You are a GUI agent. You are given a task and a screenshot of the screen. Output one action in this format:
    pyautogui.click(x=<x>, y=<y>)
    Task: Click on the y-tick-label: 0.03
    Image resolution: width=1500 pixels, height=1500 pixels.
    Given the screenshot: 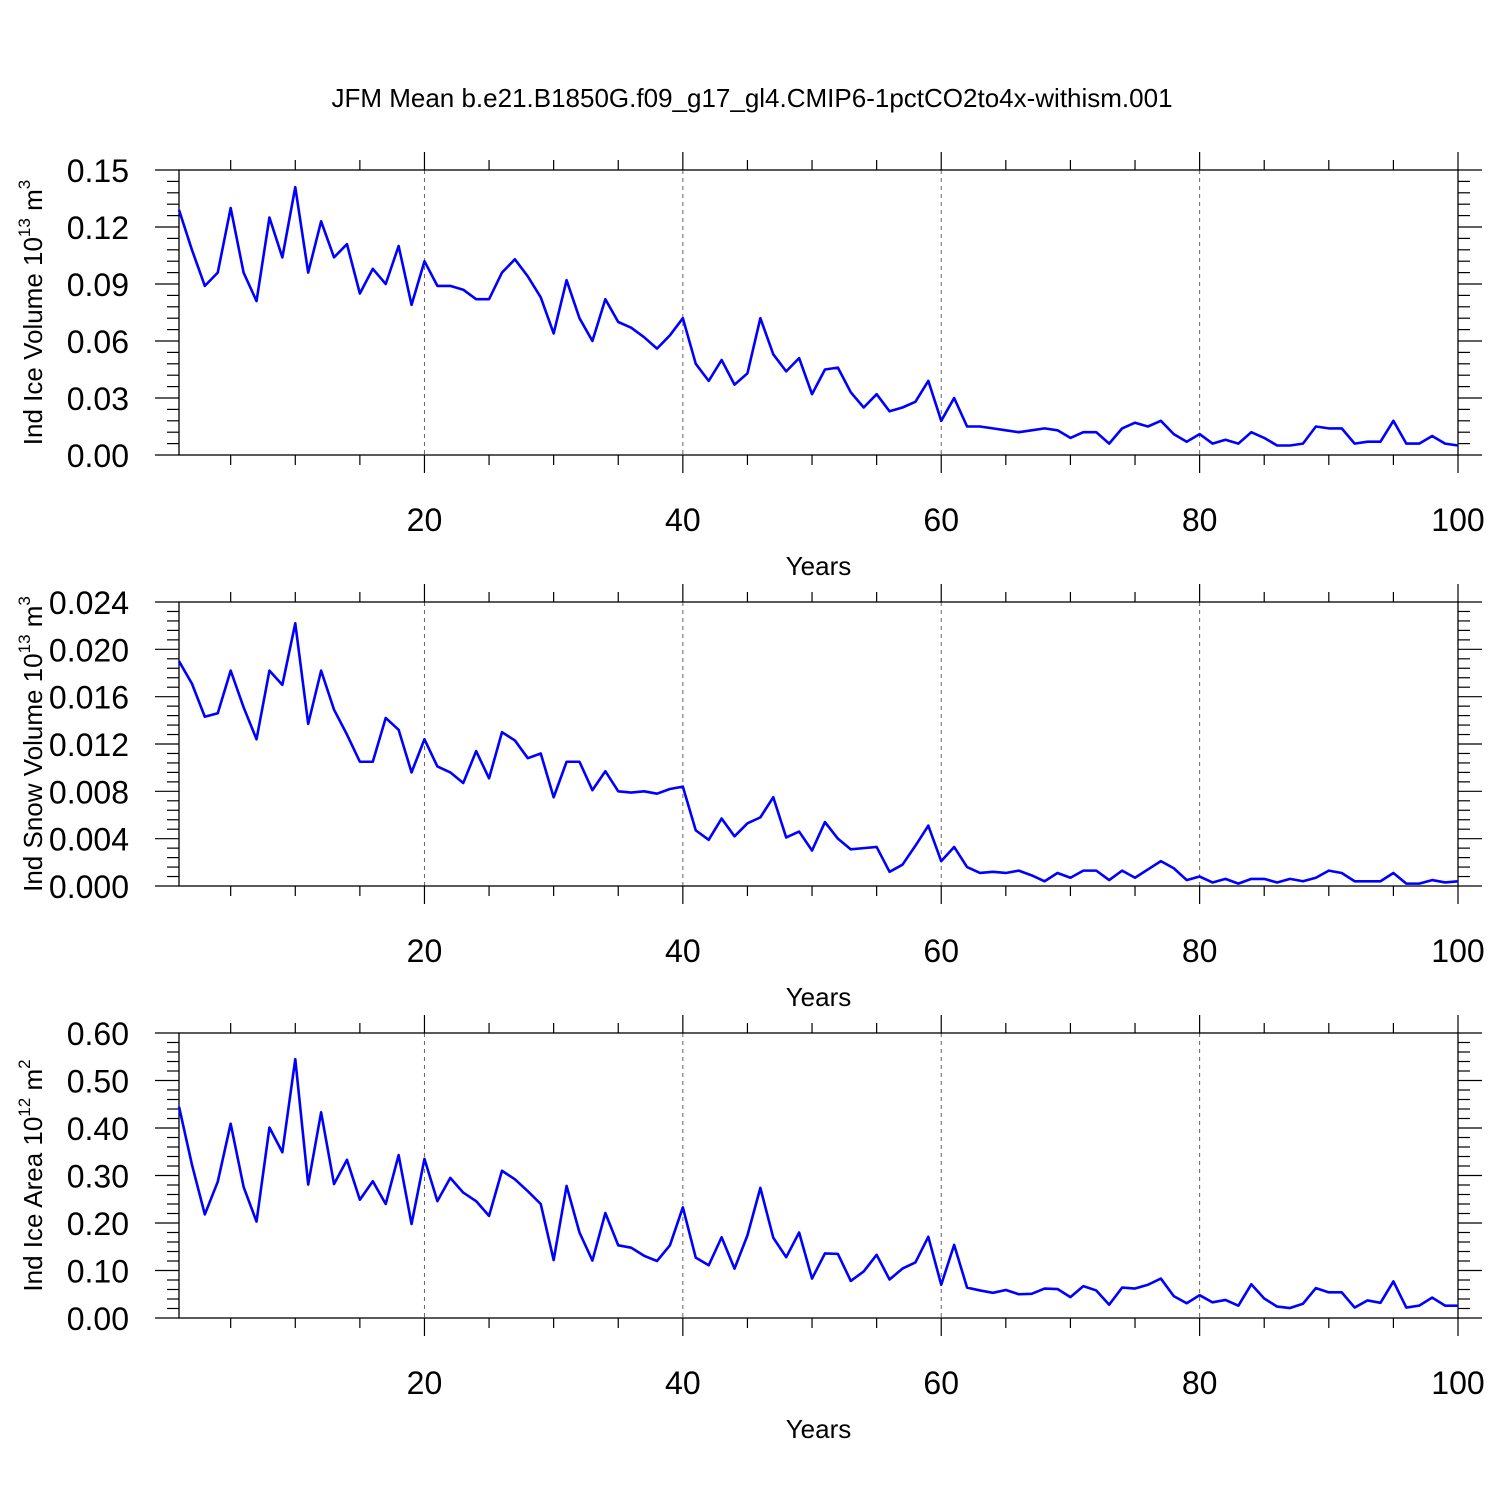 What is the action you would take?
    pyautogui.click(x=98, y=399)
    